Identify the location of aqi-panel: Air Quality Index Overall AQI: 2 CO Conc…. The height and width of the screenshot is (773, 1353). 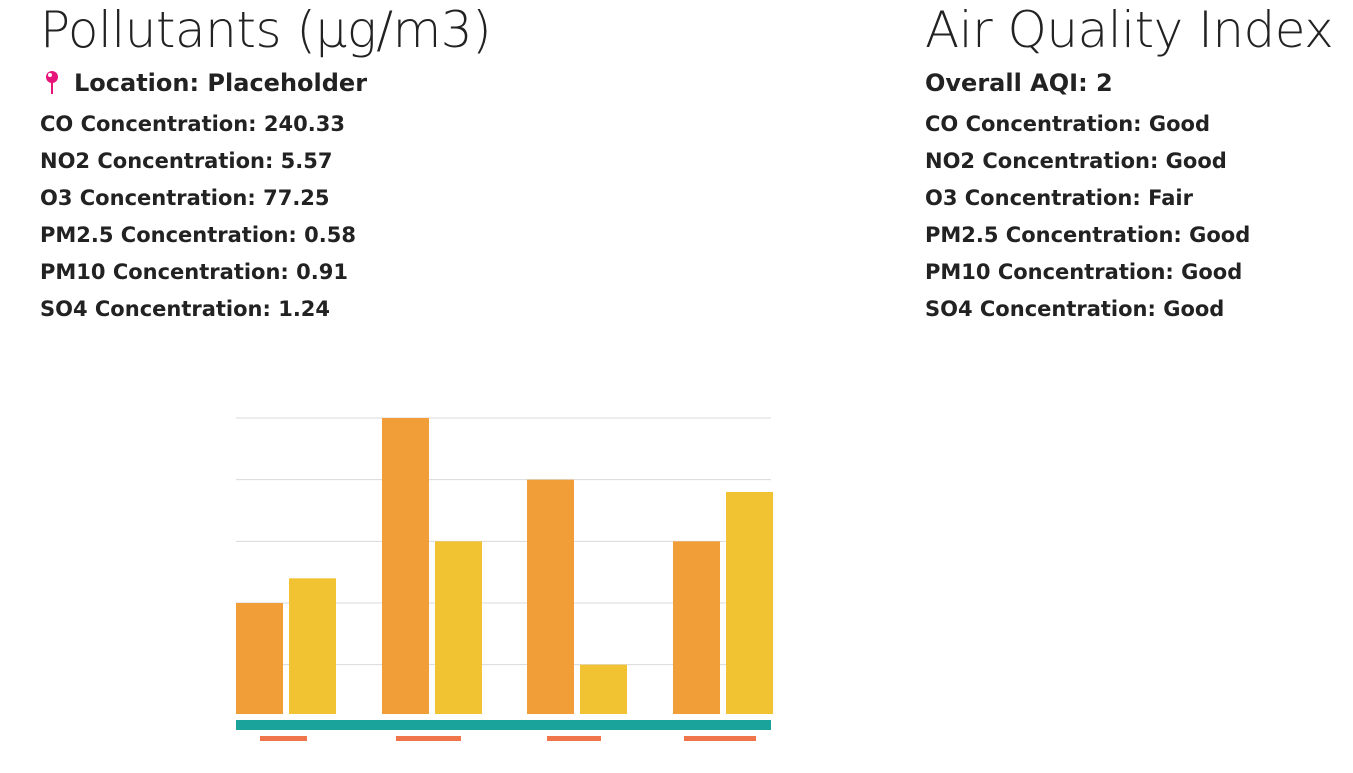
(1135, 164).